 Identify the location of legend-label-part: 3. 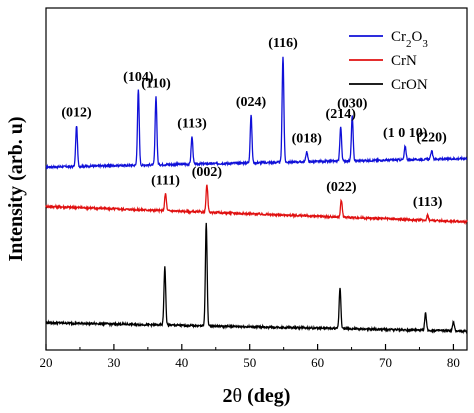
(425, 44).